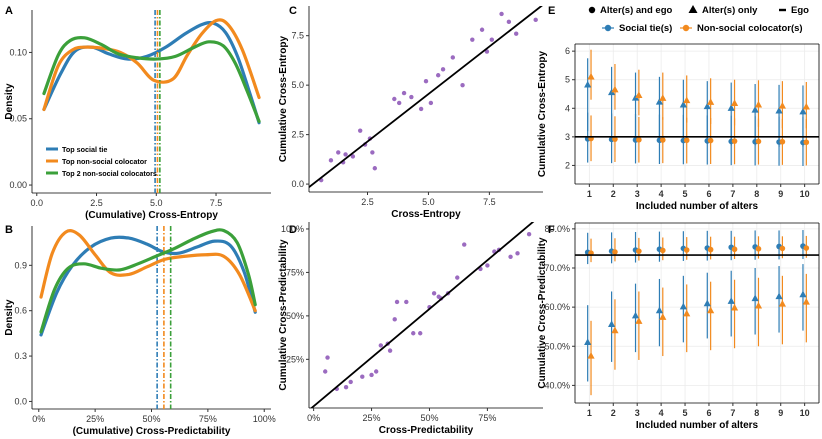  I want to click on panel-letter-c: C, so click(293, 11).